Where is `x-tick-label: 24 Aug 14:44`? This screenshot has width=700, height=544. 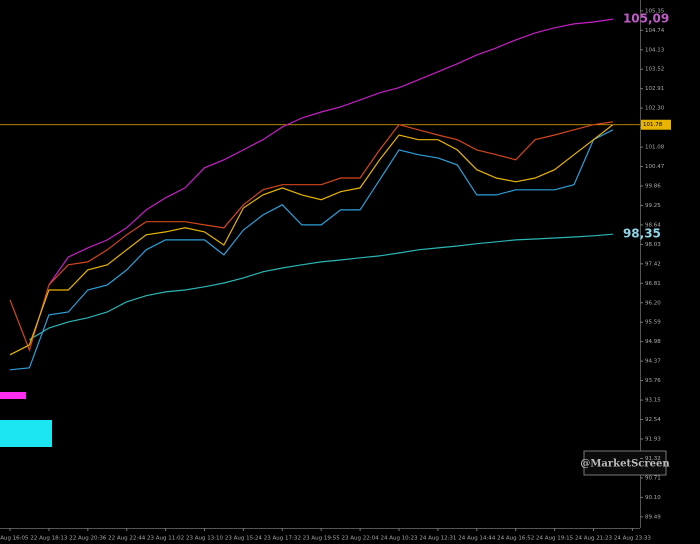
x-tick-label: 24 Aug 14:44 is located at coordinates (477, 539).